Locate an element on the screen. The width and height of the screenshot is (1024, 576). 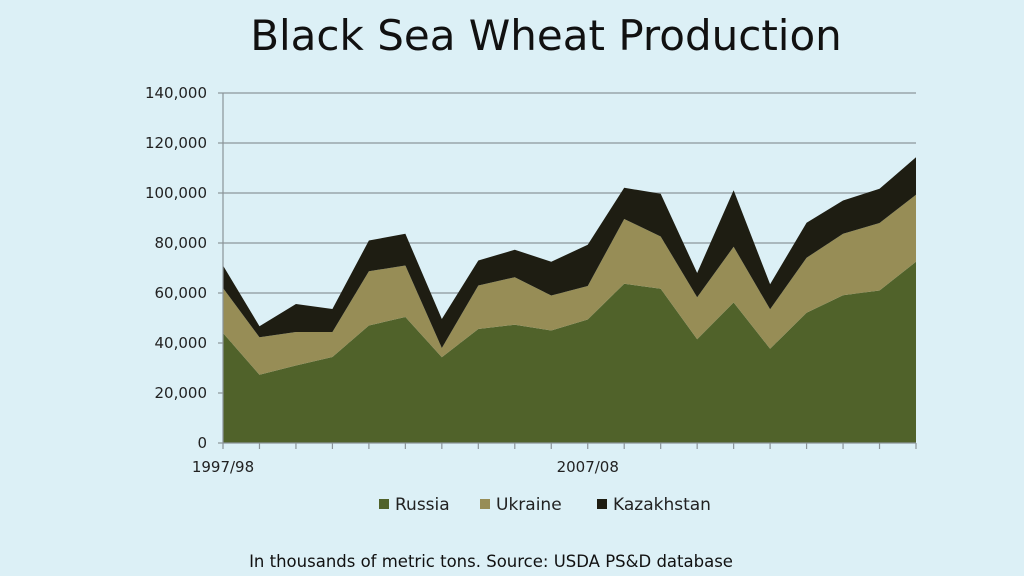
y-tick-label: 60,000 is located at coordinates (181, 293).